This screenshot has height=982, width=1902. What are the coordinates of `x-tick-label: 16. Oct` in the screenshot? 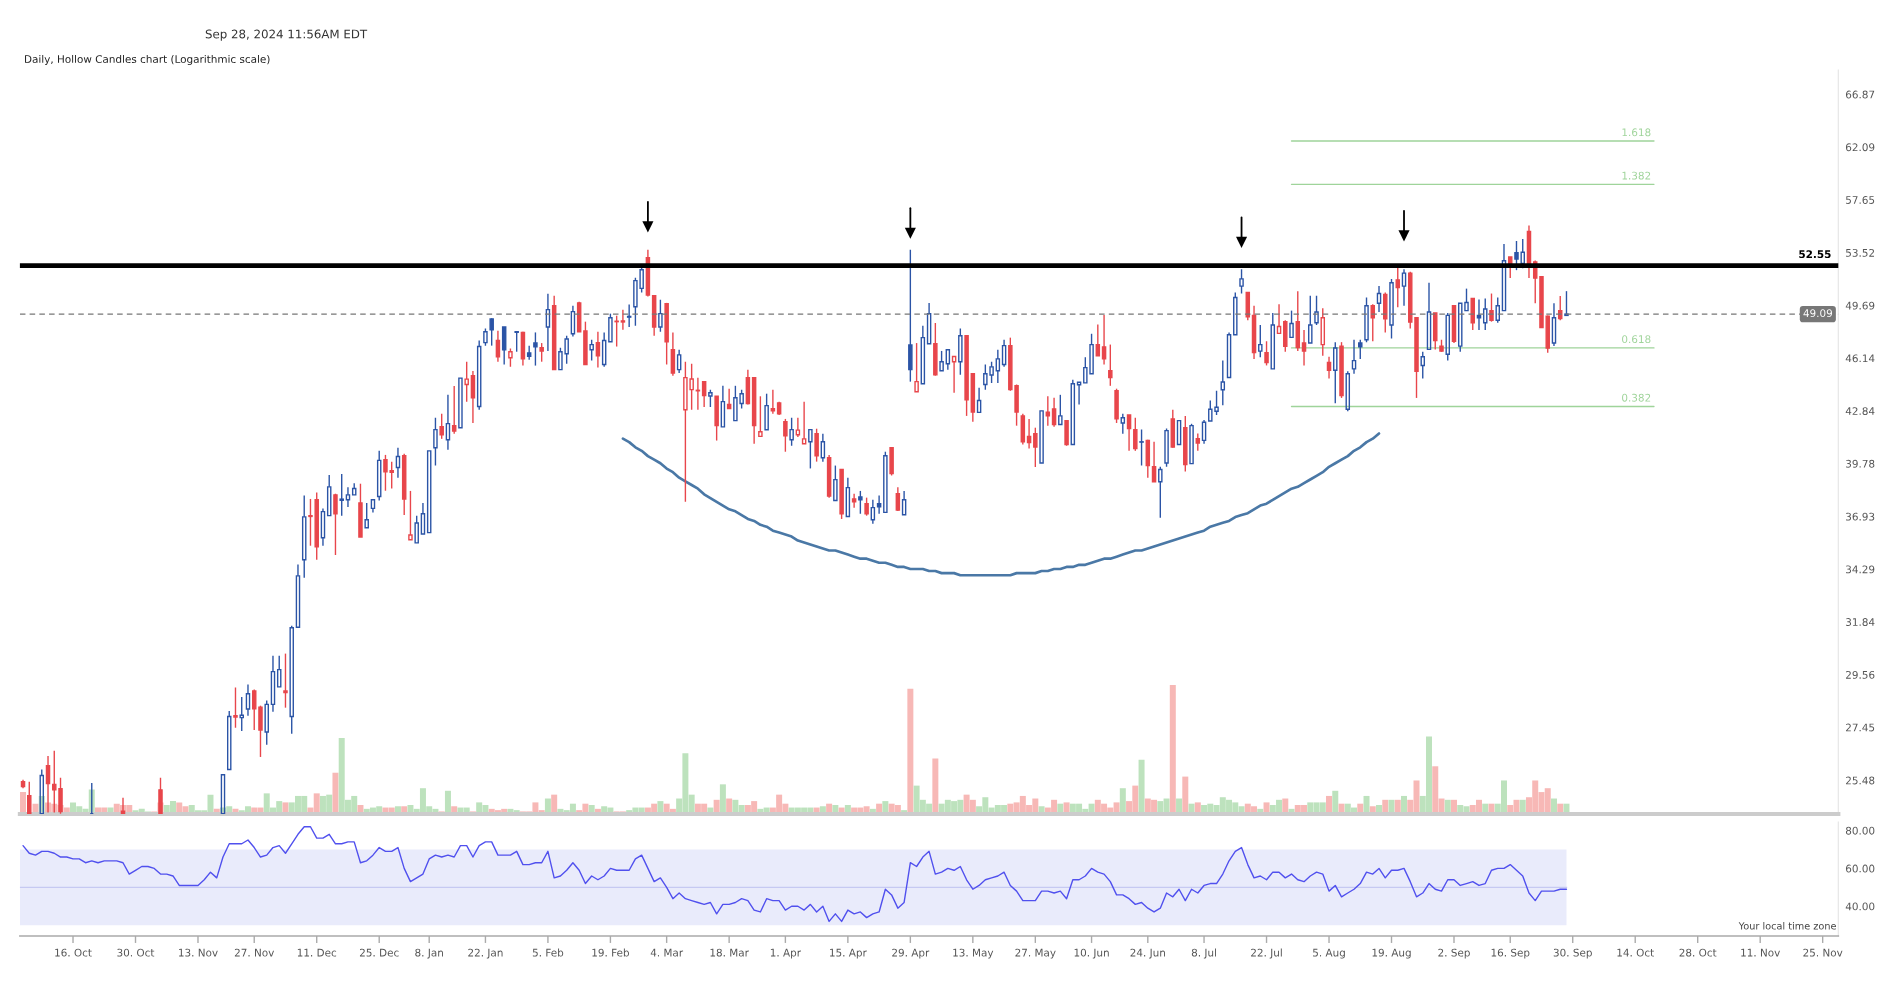 It's located at (73, 952).